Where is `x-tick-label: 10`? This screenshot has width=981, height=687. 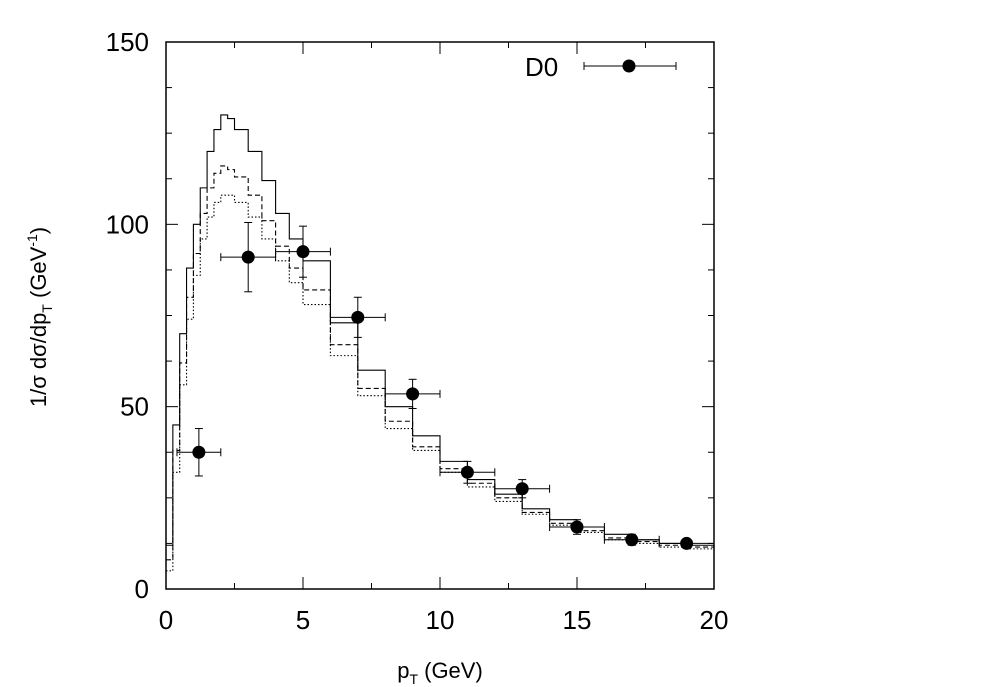 x-tick-label: 10 is located at coordinates (440, 620).